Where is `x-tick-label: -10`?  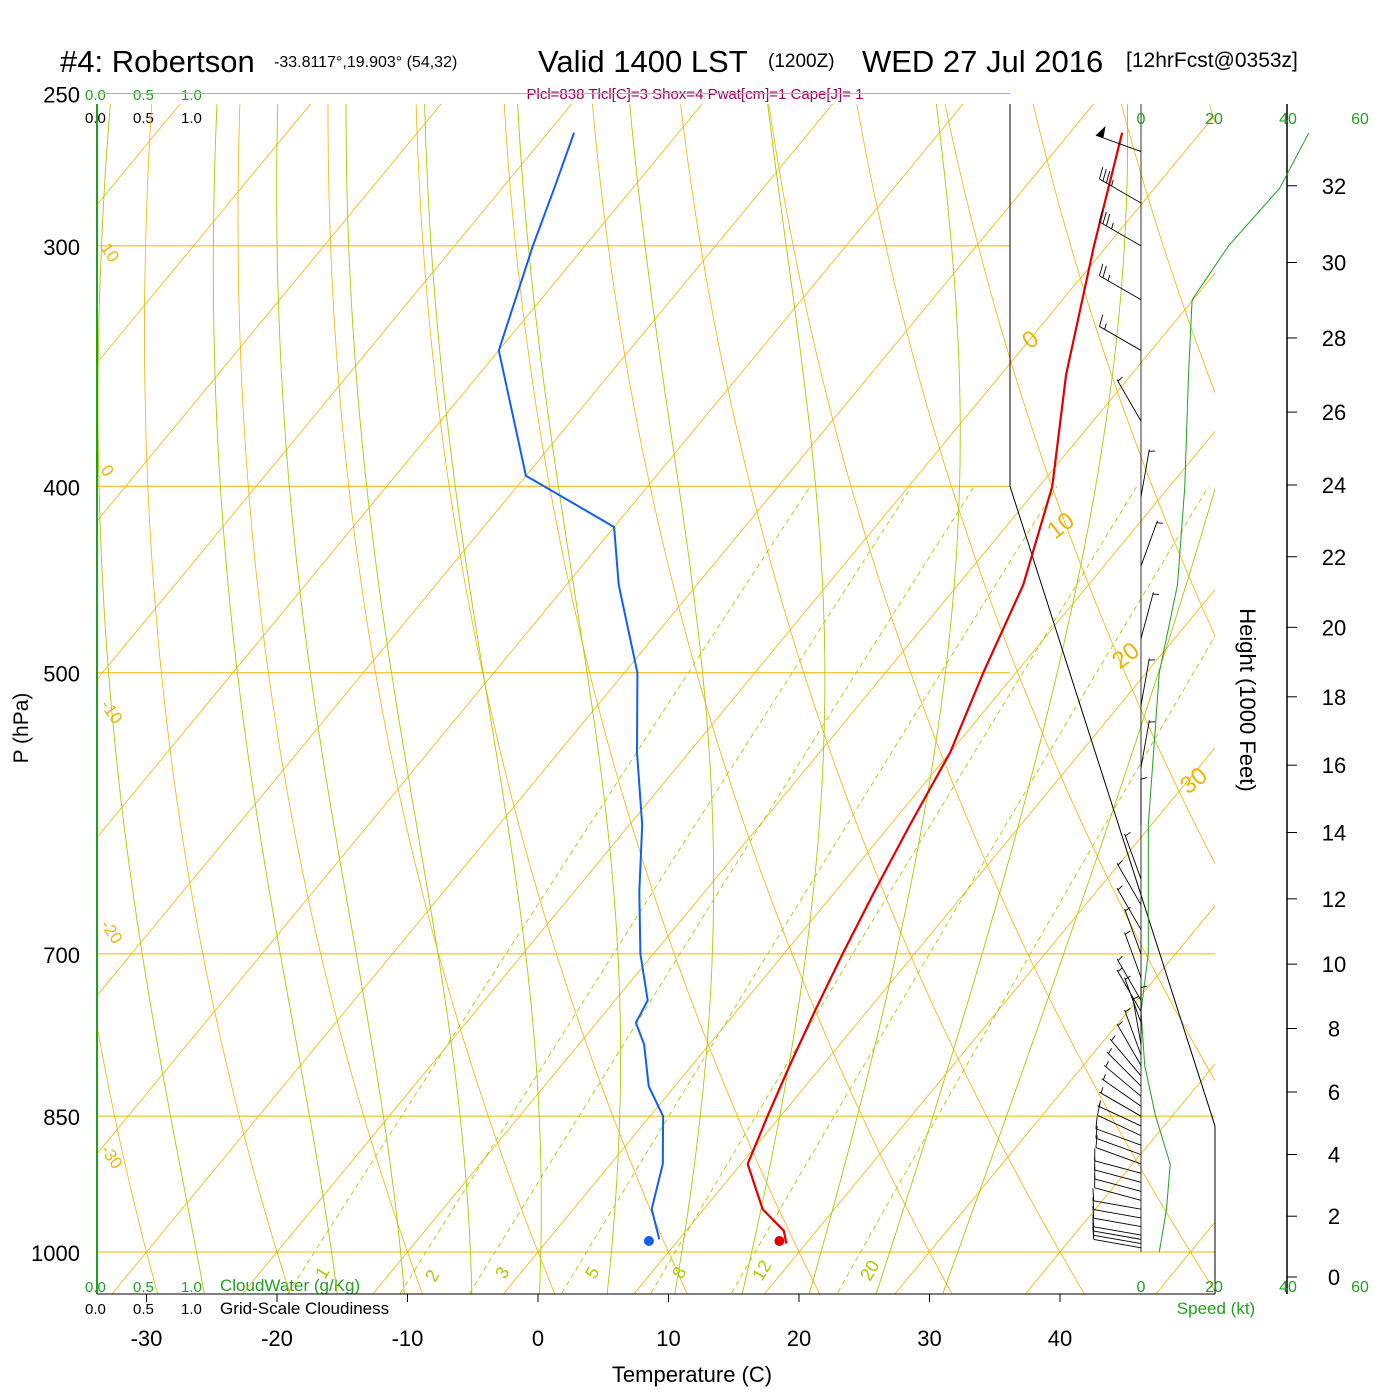 x-tick-label: -10 is located at coordinates (408, 1338).